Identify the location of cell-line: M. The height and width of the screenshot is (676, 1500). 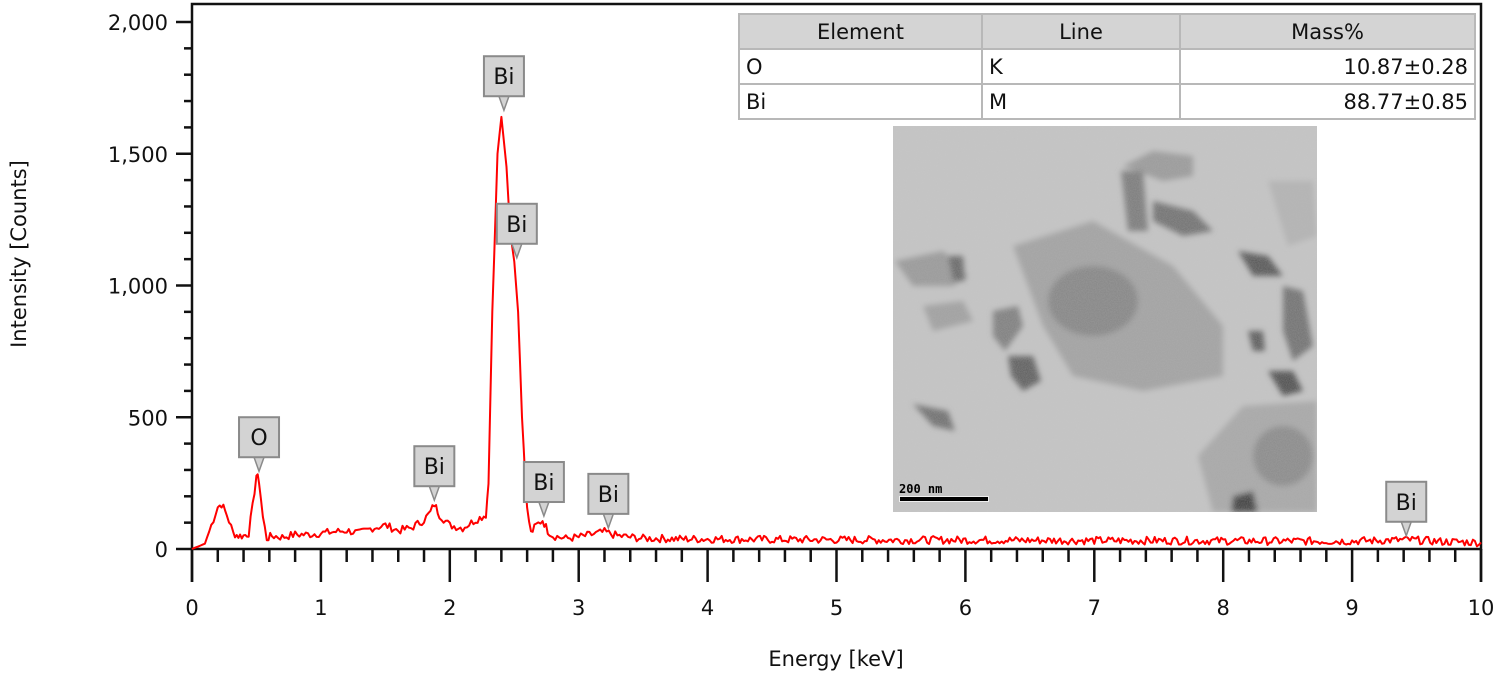
(1081, 101).